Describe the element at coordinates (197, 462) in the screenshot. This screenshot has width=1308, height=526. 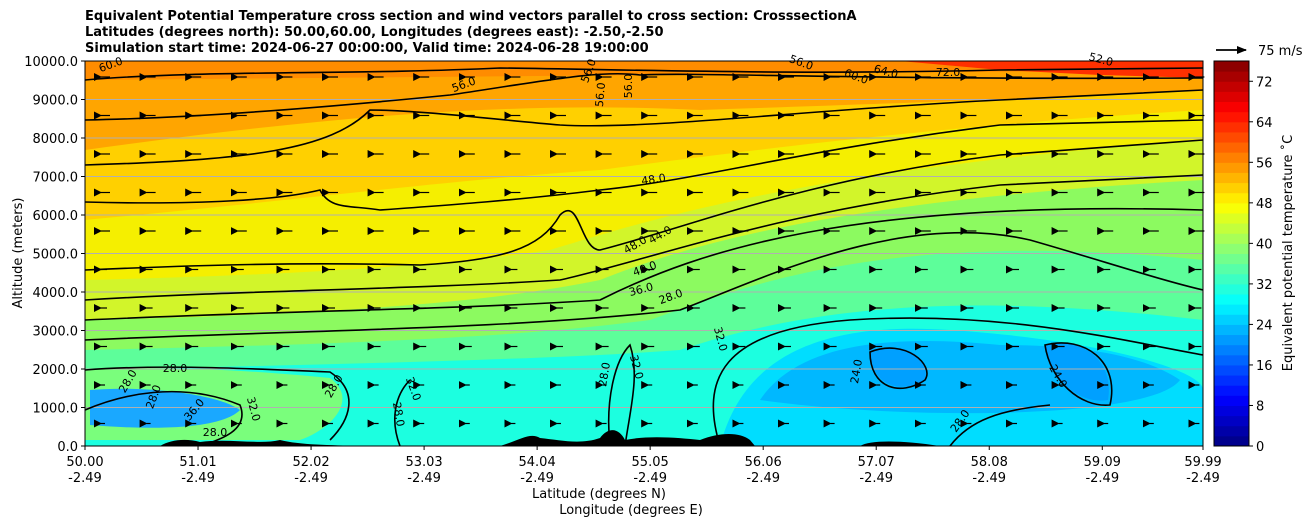
I see `x-tick-label-lat: 51.01` at that location.